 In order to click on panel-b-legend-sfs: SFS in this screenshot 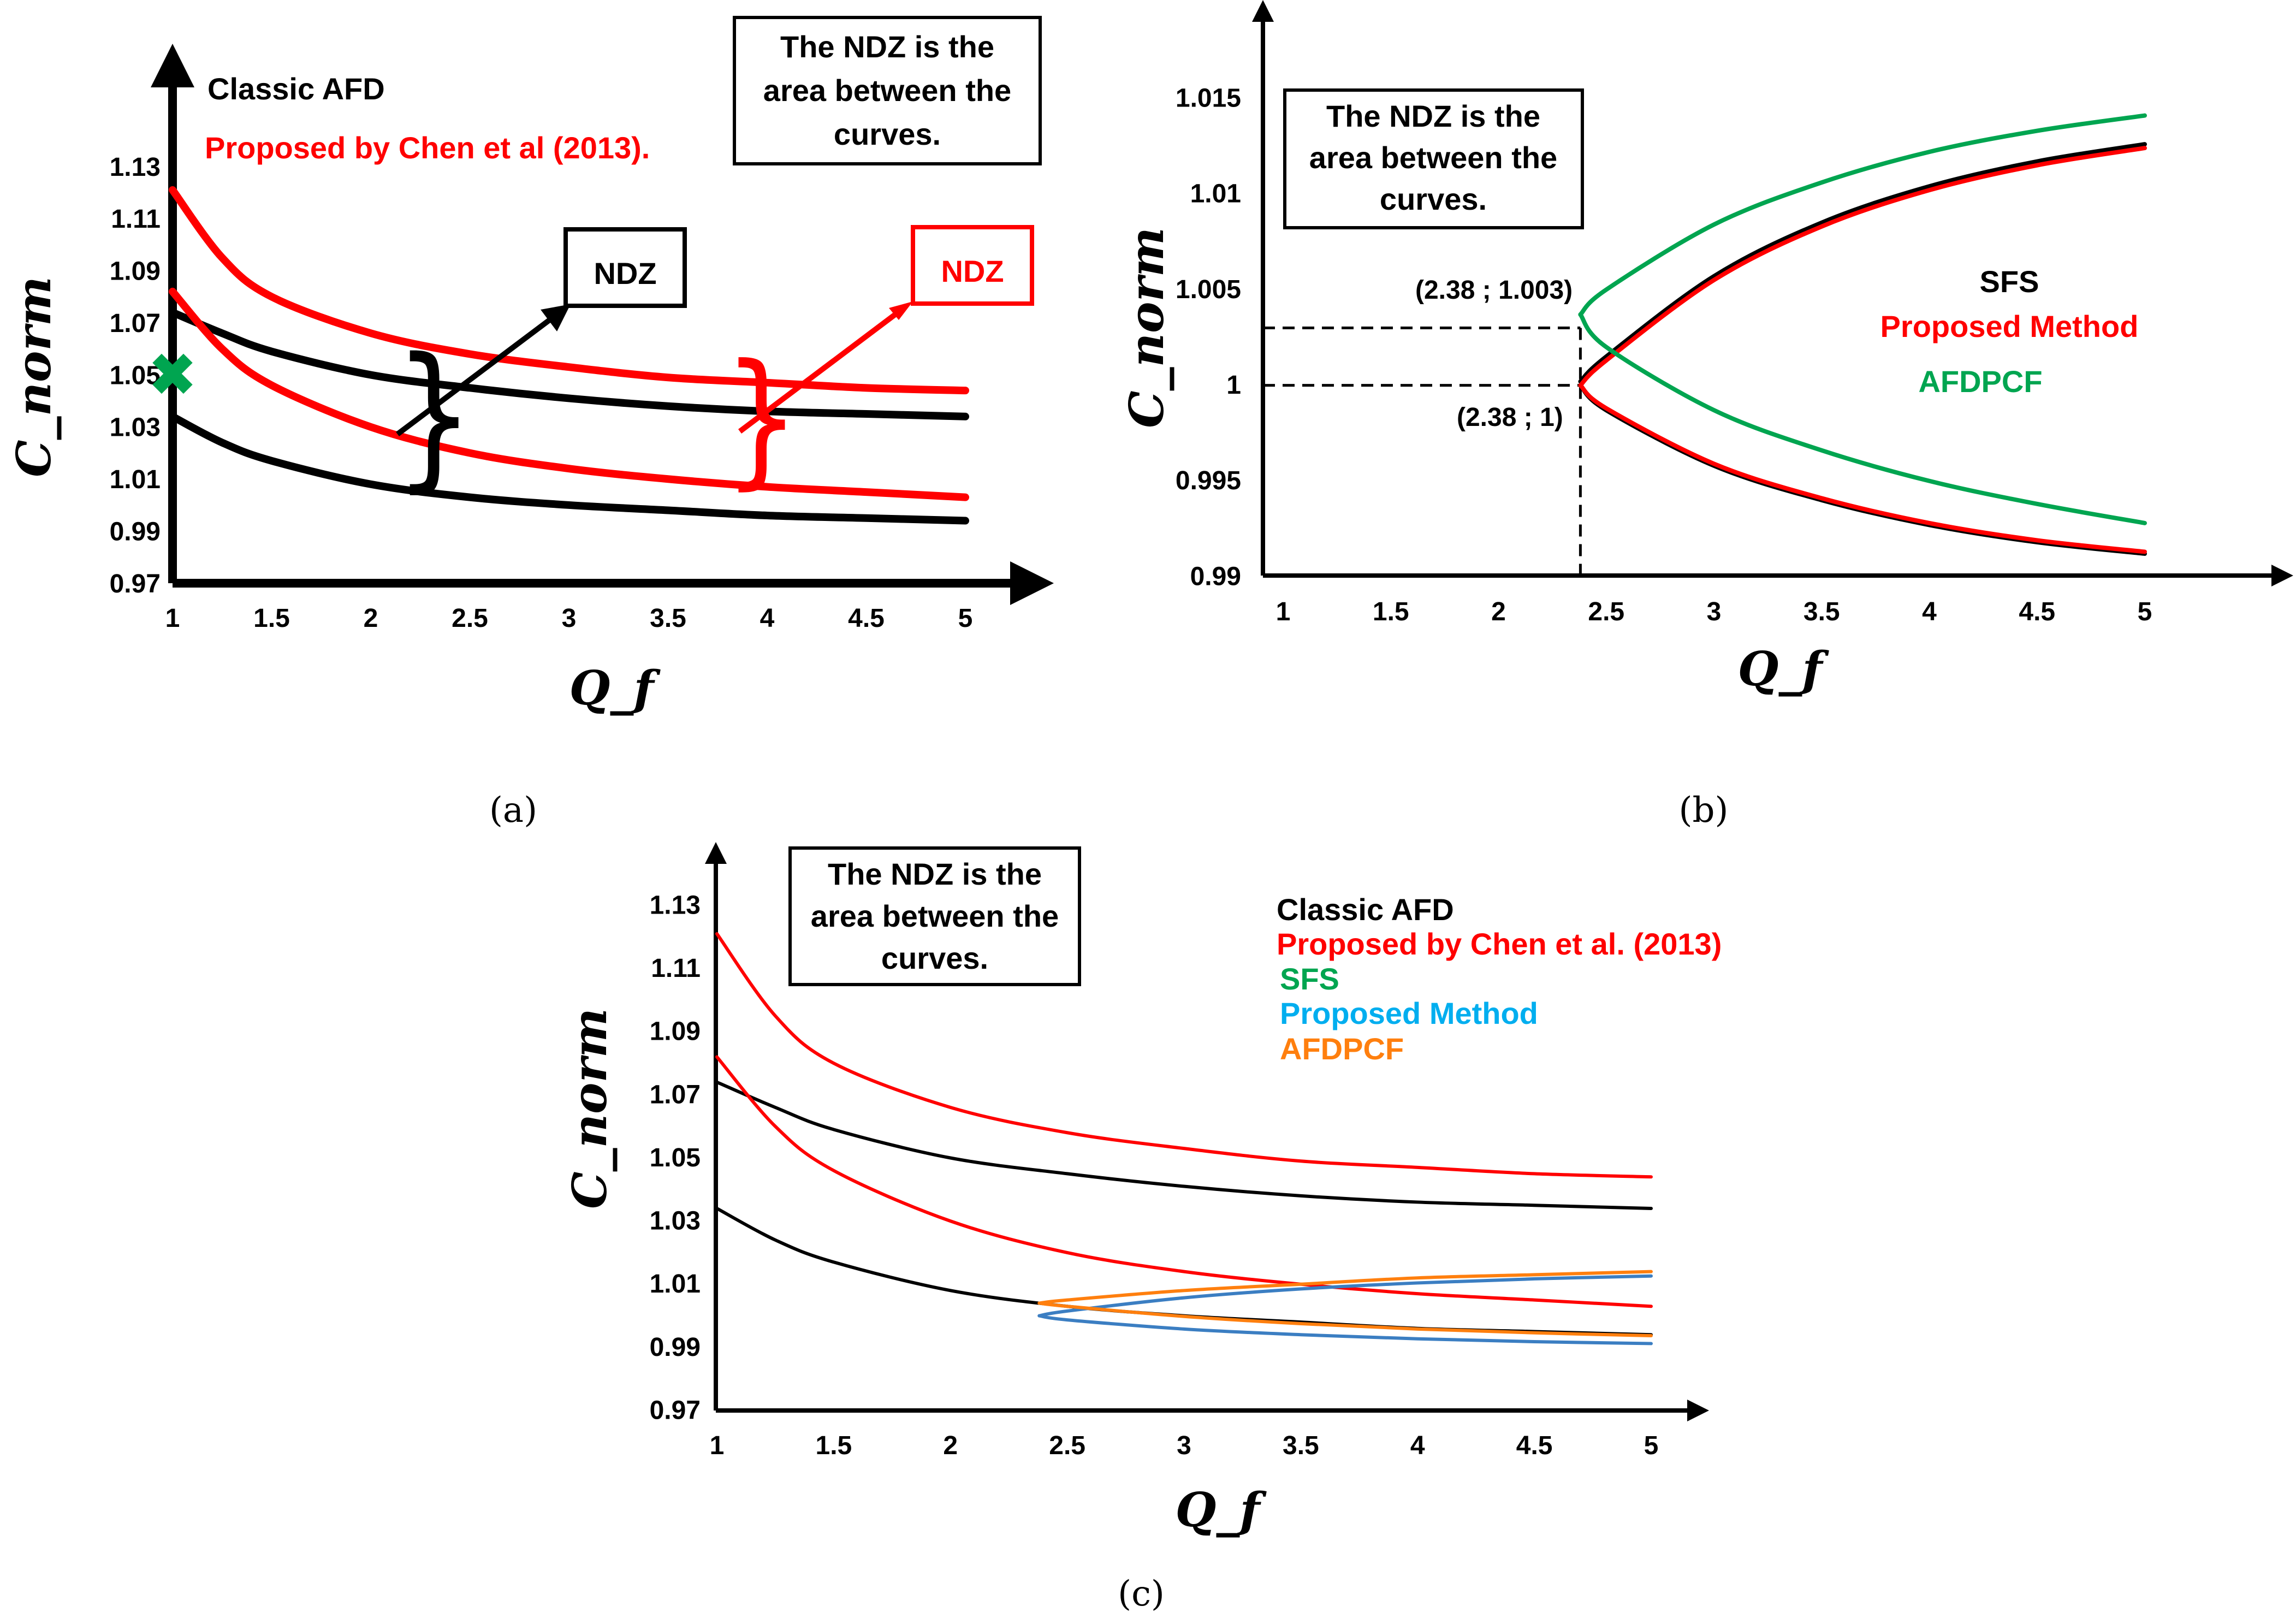, I will do `click(2010, 281)`.